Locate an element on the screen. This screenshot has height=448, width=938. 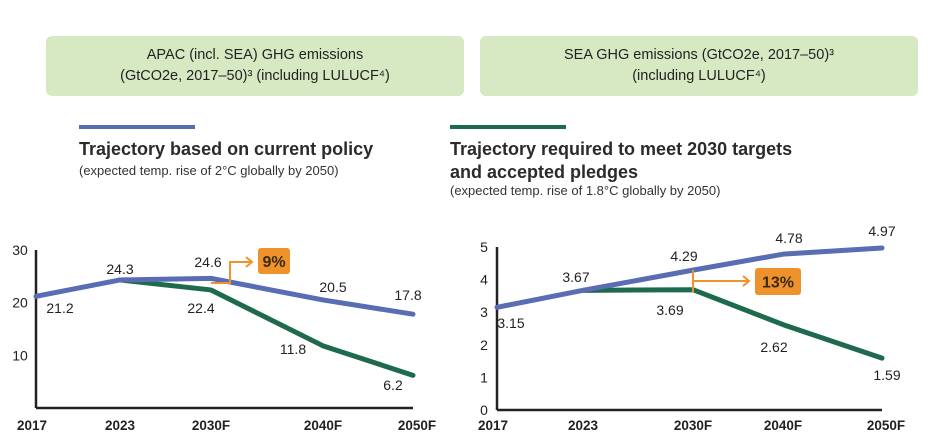
y-tick-label: 10 is located at coordinates (20, 355).